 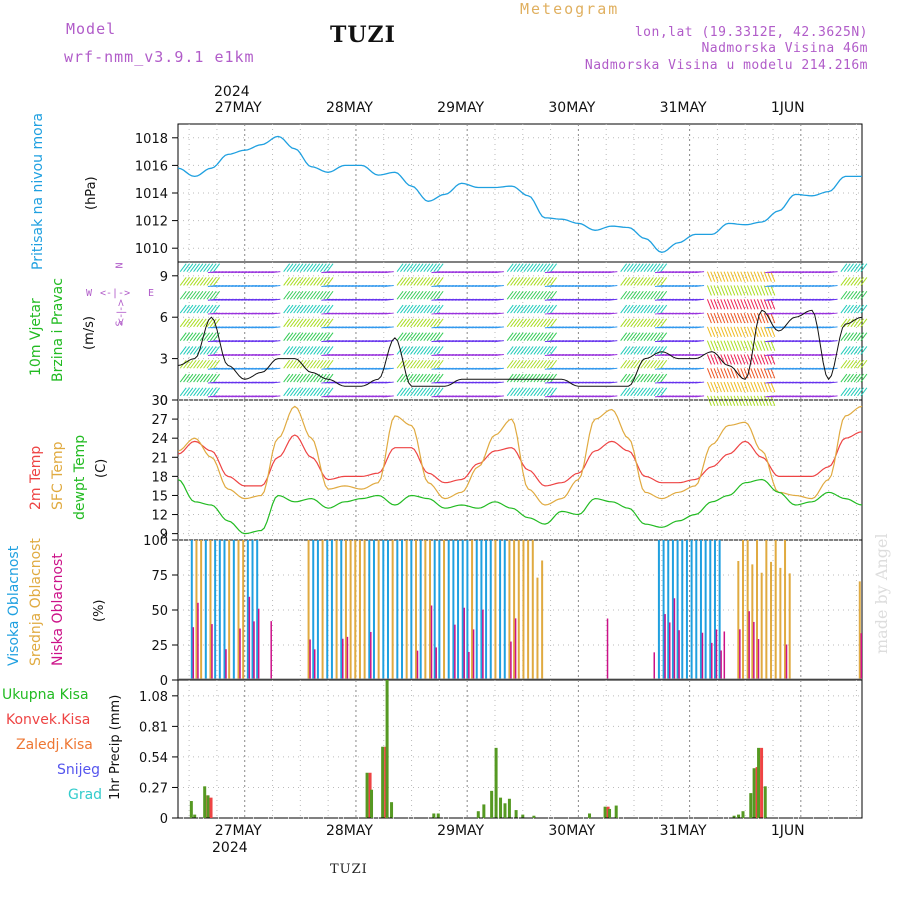 I want to click on temperature-ytick-label: 21, so click(x=159, y=458).